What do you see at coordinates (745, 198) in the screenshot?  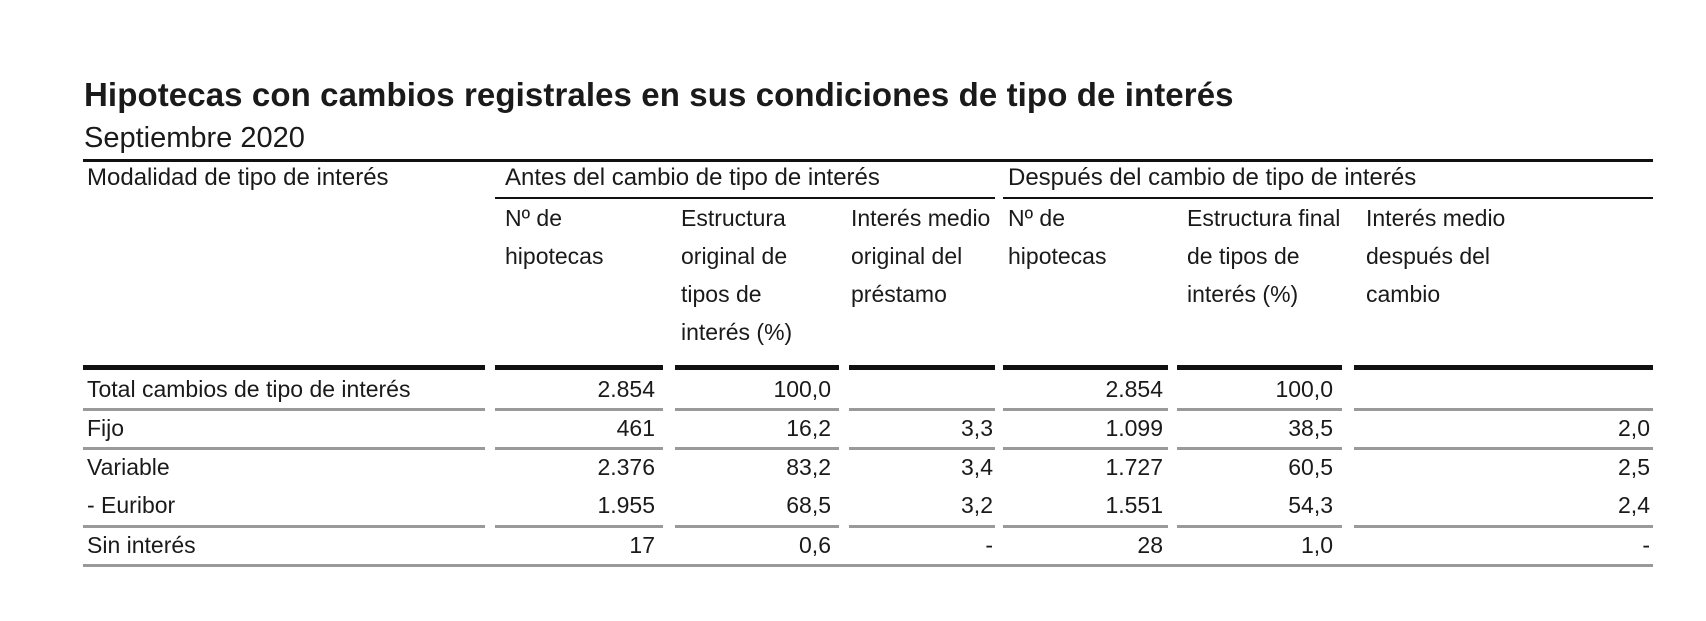 I see `group-rule-before` at bounding box center [745, 198].